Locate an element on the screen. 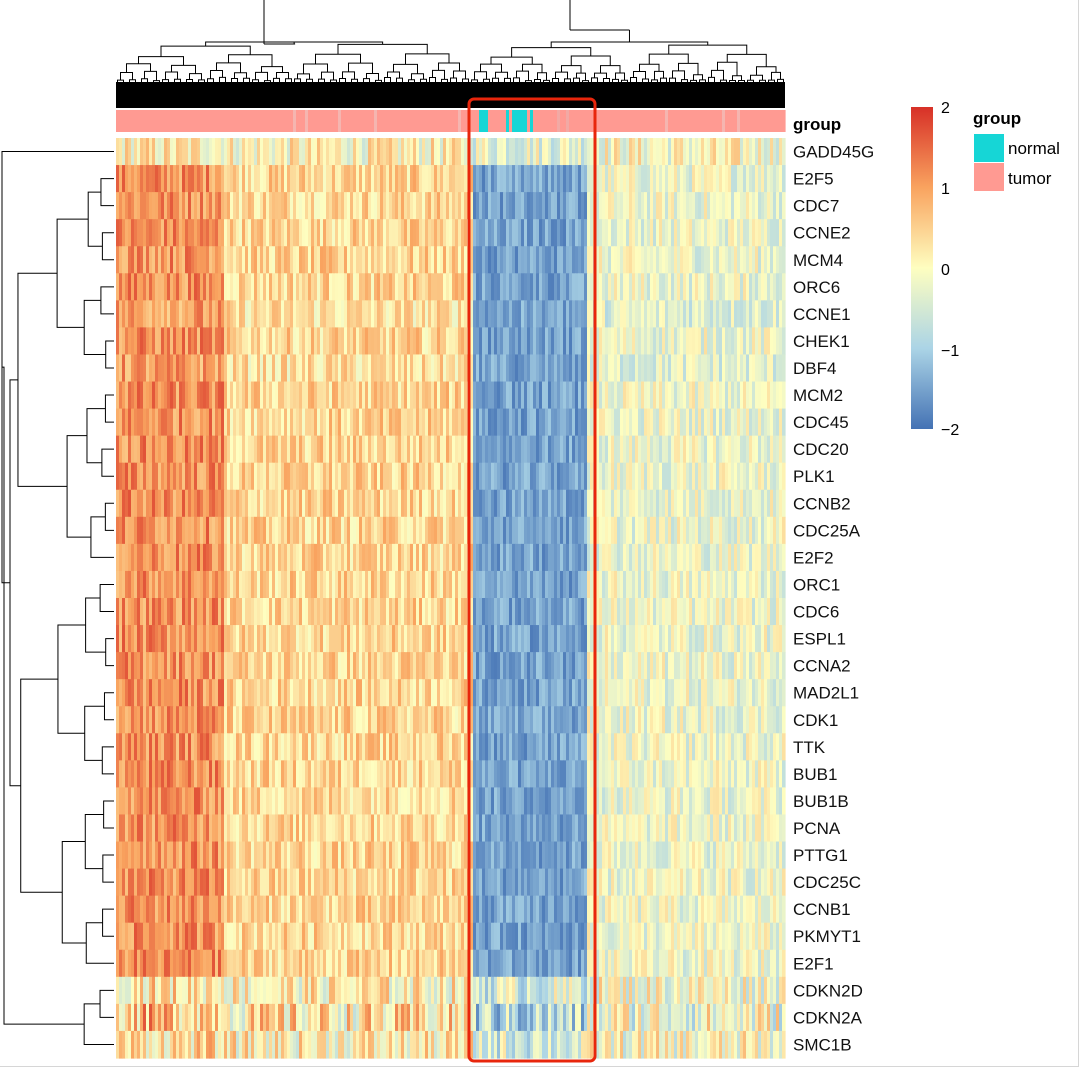  dendrogram-branch is located at coordinates (551, 52).